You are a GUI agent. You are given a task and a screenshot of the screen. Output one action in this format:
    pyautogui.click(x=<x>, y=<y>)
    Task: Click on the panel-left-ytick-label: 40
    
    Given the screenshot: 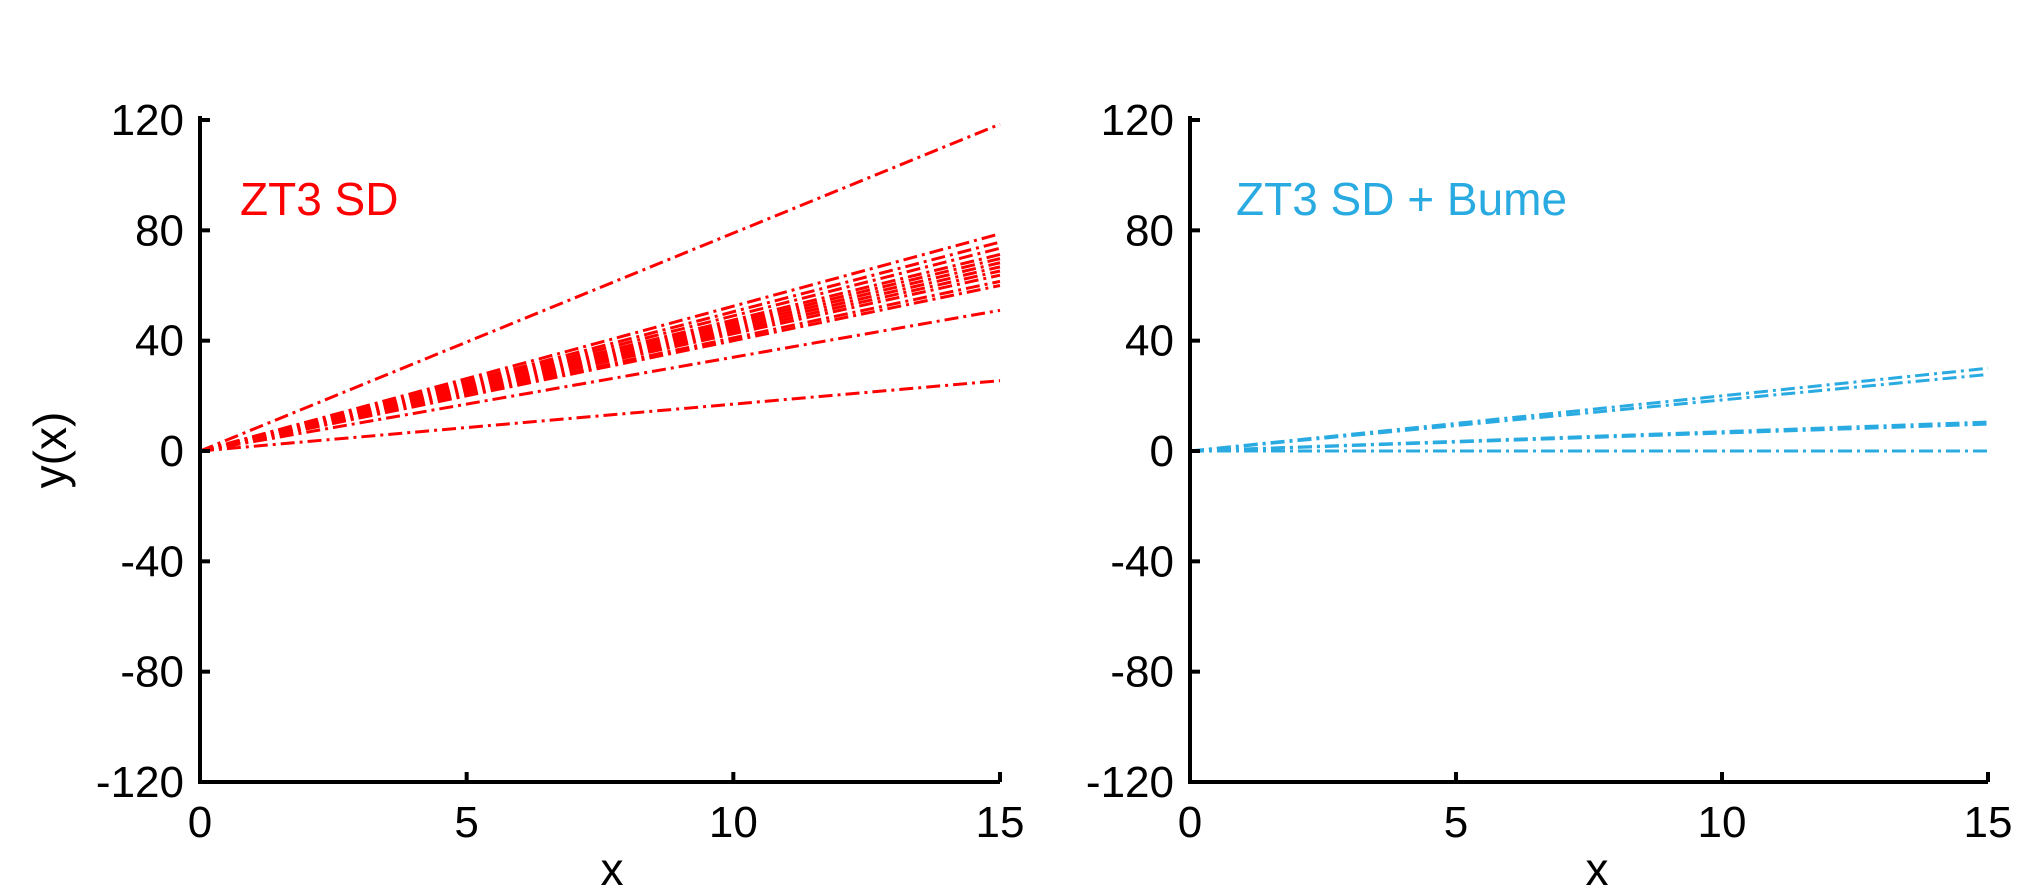 What is the action you would take?
    pyautogui.click(x=159, y=341)
    